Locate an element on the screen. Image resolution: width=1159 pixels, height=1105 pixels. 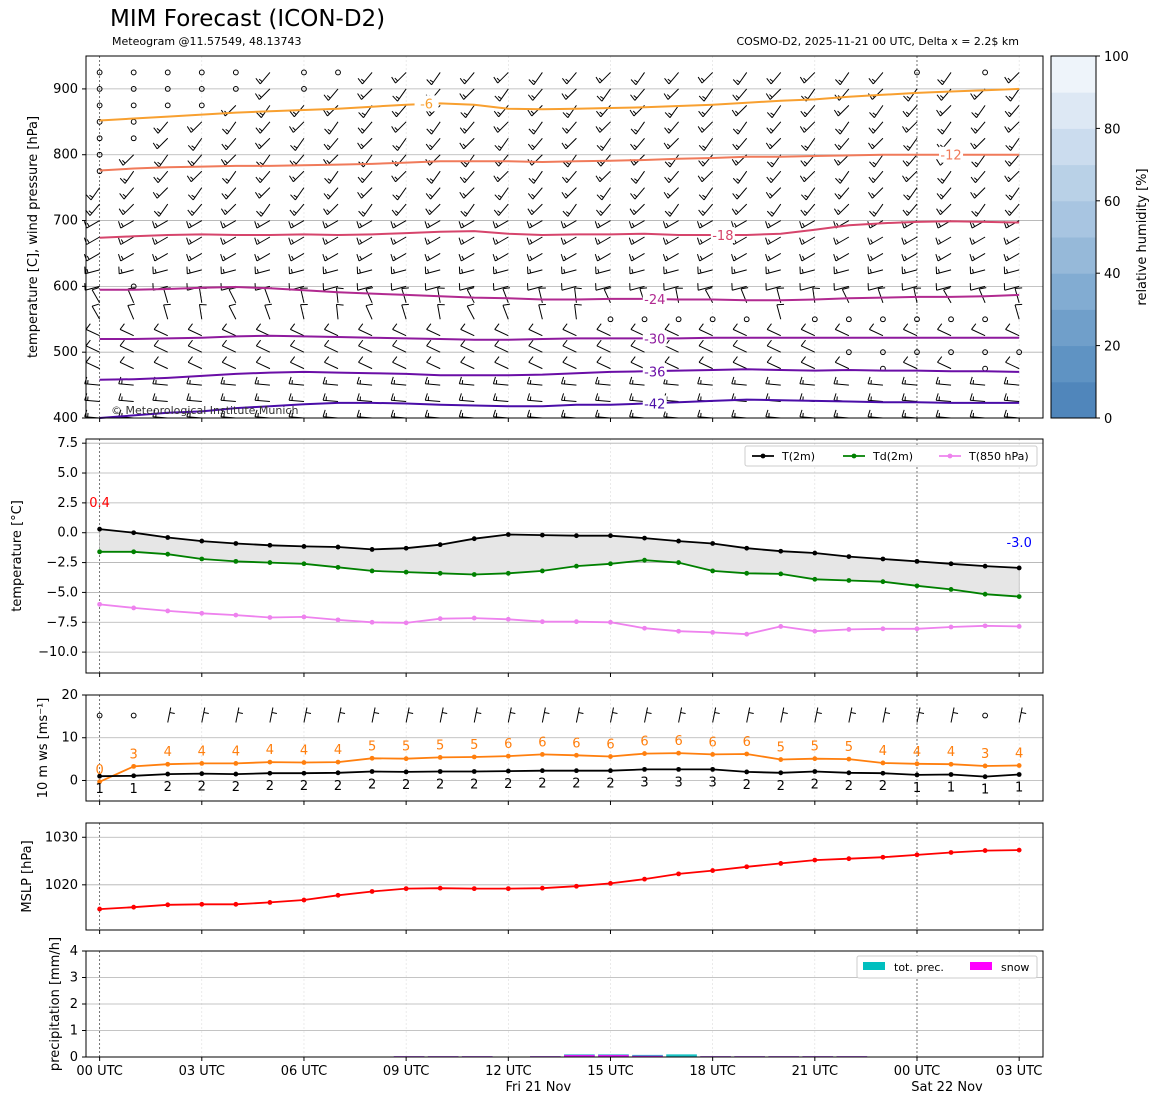
panel-frame is located at coordinates (564, 748).